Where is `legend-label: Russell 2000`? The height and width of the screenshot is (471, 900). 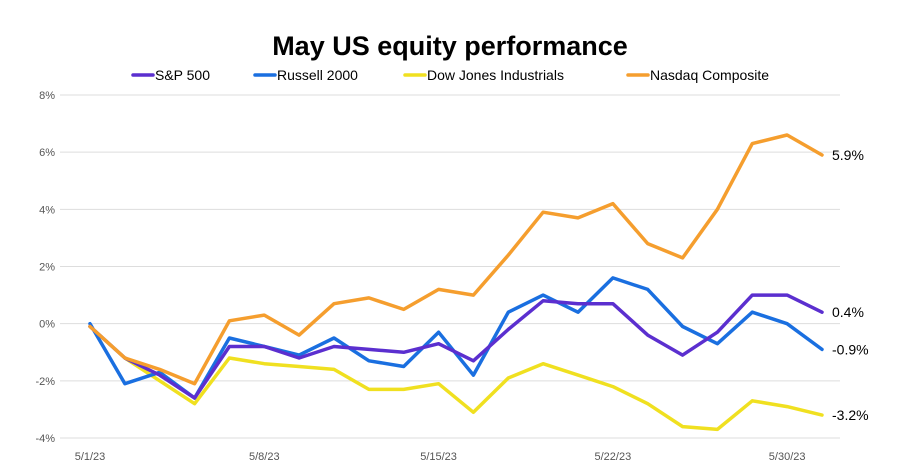 legend-label: Russell 2000 is located at coordinates (317, 75).